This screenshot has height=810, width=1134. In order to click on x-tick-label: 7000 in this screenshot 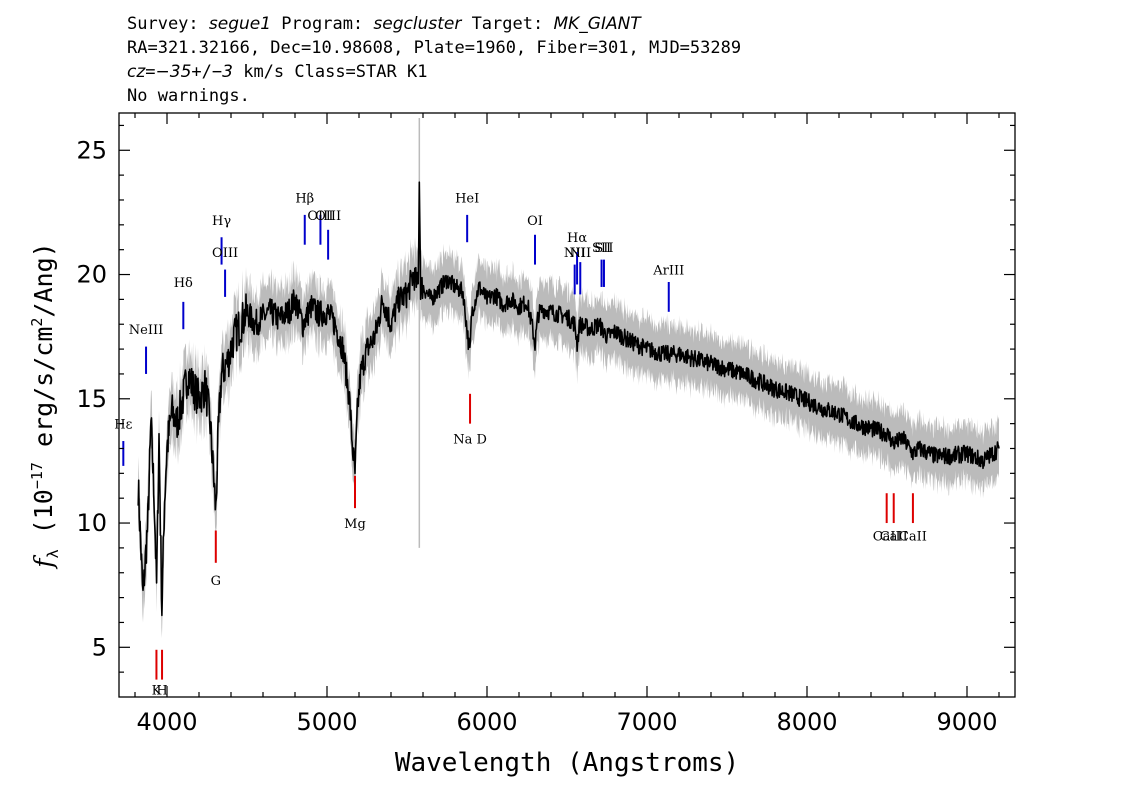, I will do `click(646, 722)`.